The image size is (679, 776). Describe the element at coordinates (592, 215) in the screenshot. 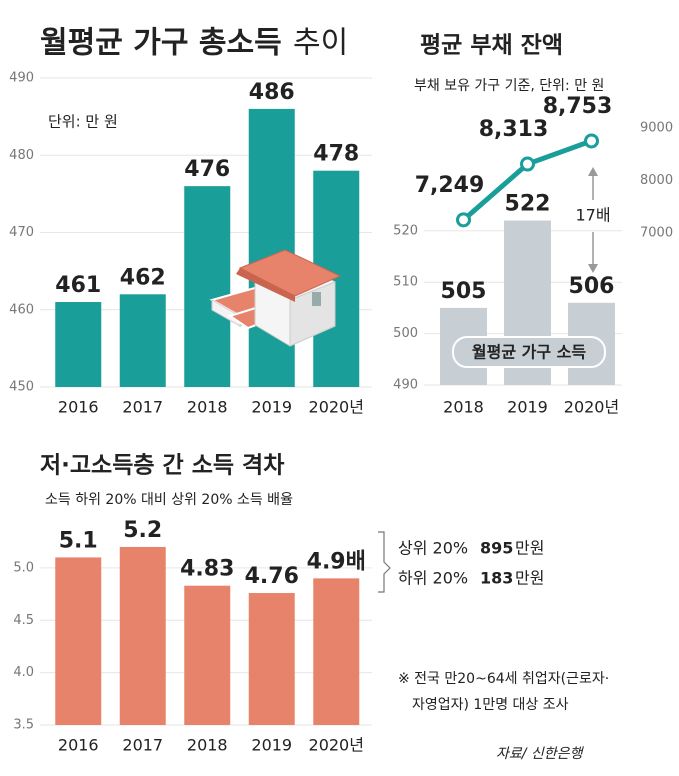

I see `annotation: 17배` at that location.